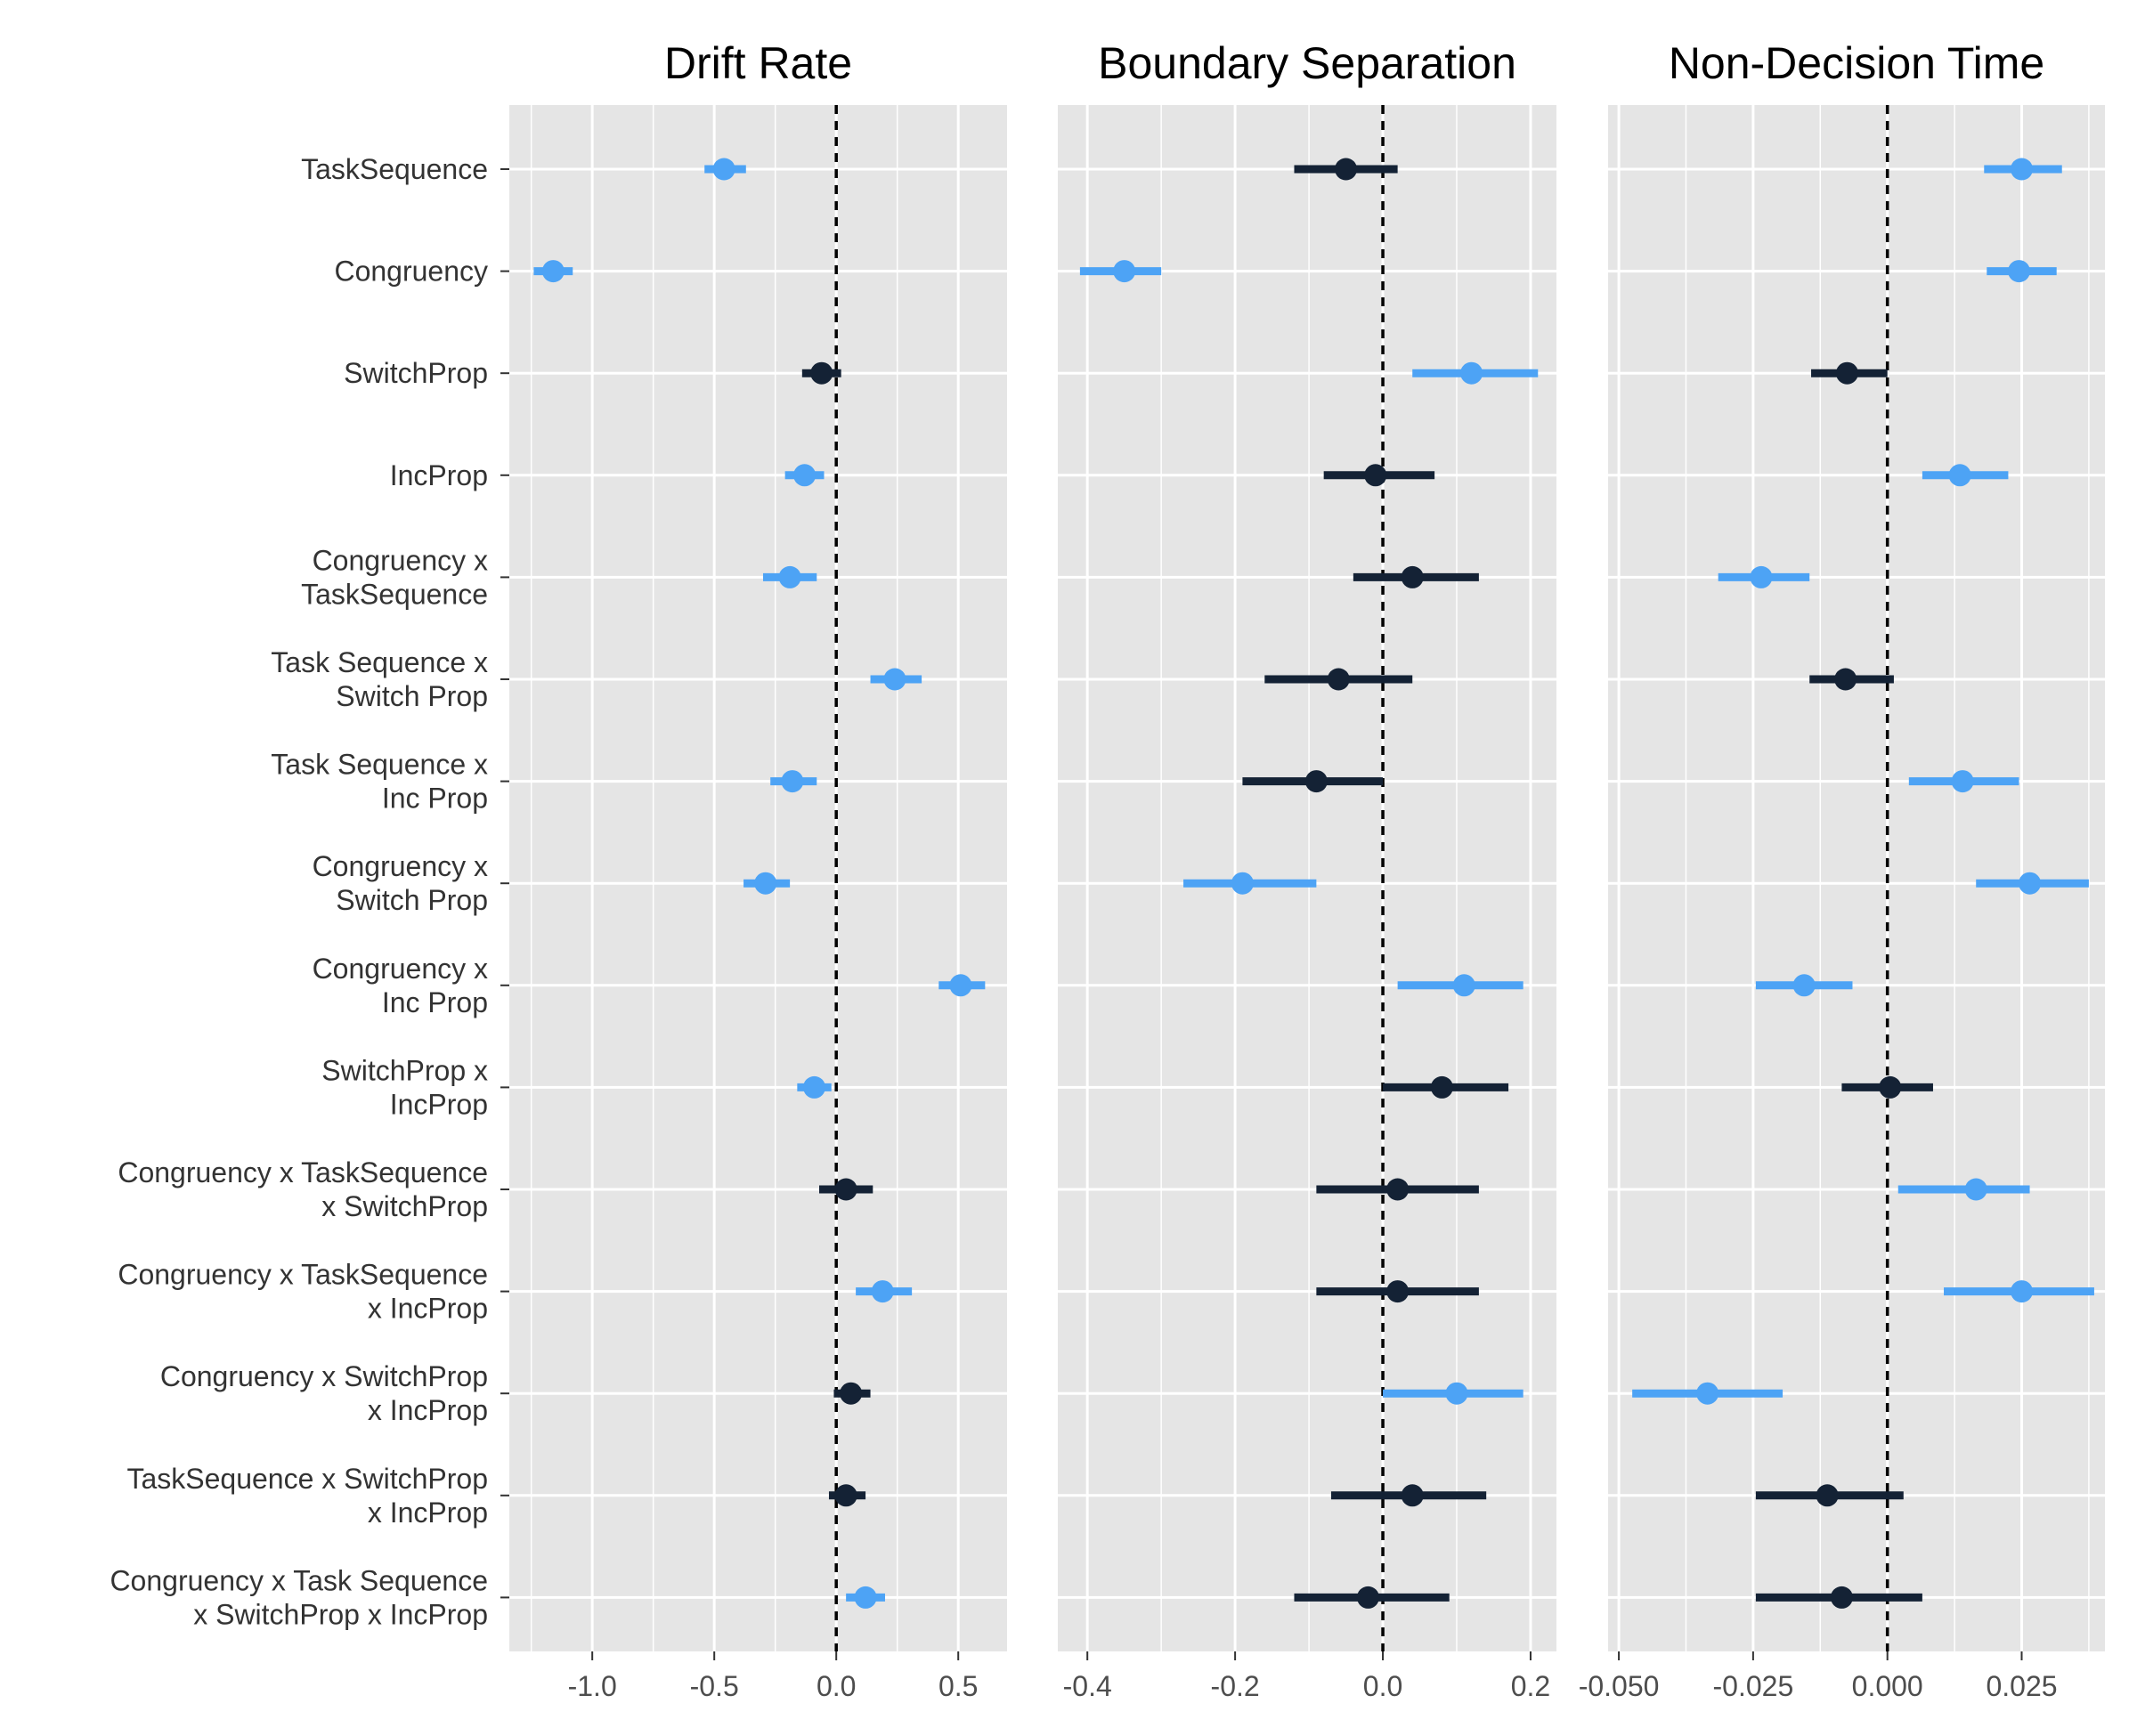  What do you see at coordinates (379, 782) in the screenshot?
I see `y-tick-label: Task Sequence x Inc Prop` at bounding box center [379, 782].